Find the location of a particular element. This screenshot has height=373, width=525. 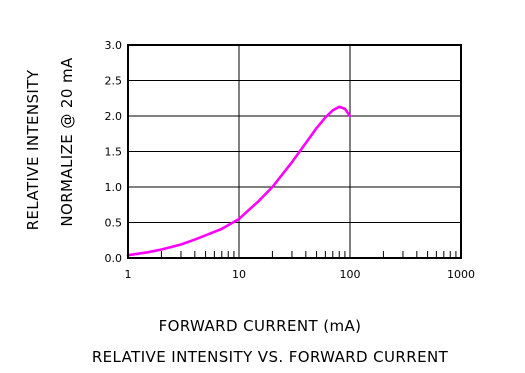

chart-title: RELATIVE INTENSITY VS. FORWARD CURRENT is located at coordinates (270, 357).